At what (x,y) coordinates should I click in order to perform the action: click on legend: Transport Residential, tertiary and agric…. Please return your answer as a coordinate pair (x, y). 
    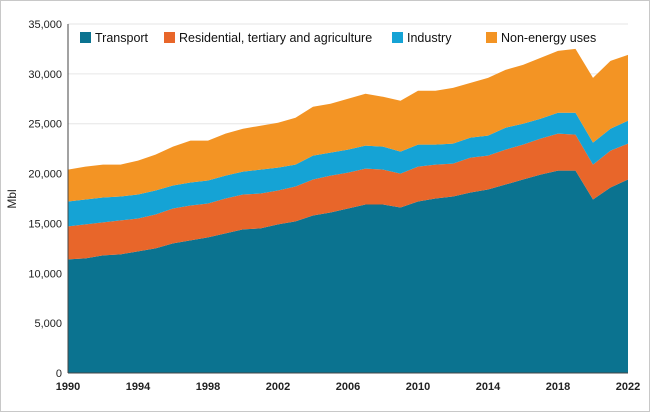
    Looking at the image, I should click on (338, 38).